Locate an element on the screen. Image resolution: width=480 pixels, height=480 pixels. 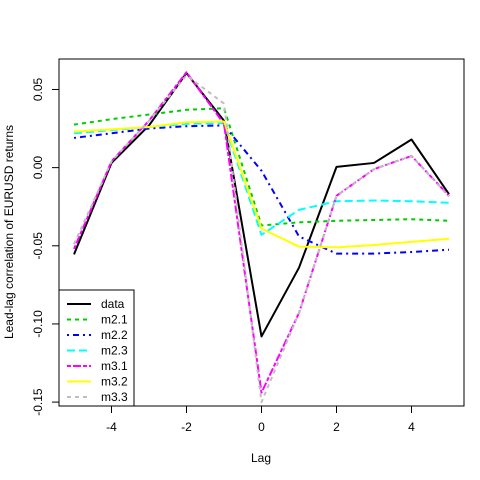
y-axis: -0.15 -0.10 -0.05 0.00 0.05 is located at coordinates (45, 246).